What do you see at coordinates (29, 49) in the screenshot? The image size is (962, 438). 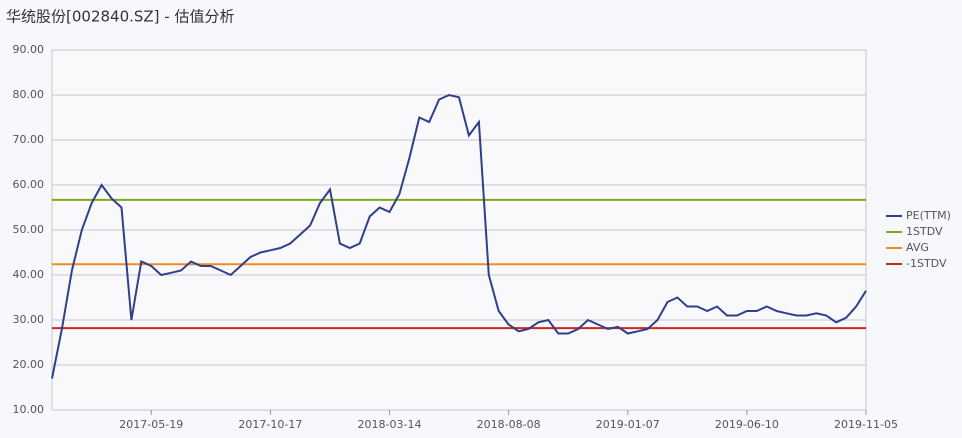 I see `y-tick-label: 90.00` at bounding box center [29, 49].